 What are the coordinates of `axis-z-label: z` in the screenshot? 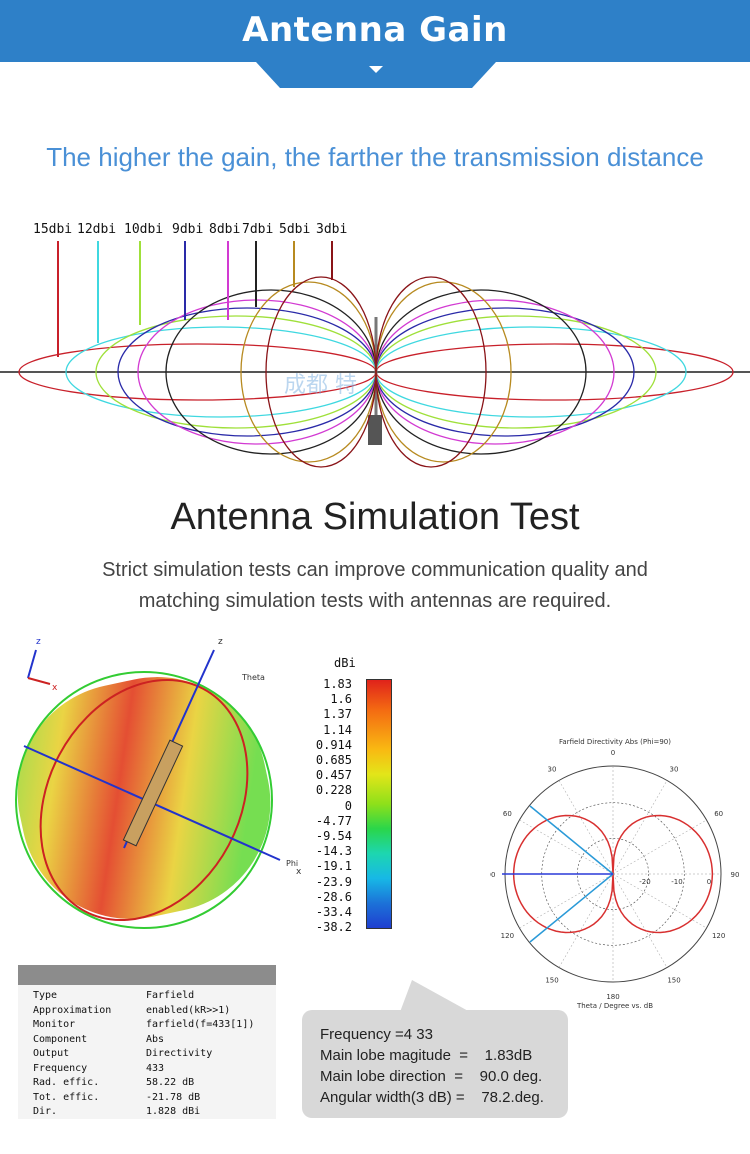 It's located at (220, 642).